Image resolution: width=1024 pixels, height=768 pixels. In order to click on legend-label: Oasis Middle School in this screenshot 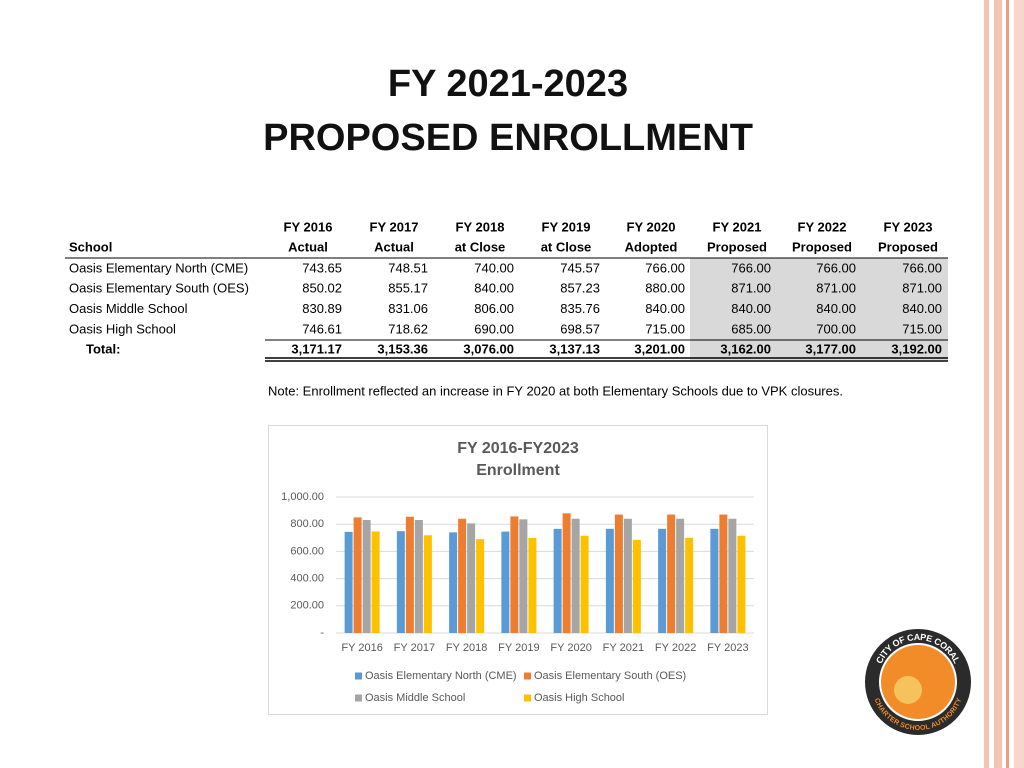, I will do `click(415, 698)`.